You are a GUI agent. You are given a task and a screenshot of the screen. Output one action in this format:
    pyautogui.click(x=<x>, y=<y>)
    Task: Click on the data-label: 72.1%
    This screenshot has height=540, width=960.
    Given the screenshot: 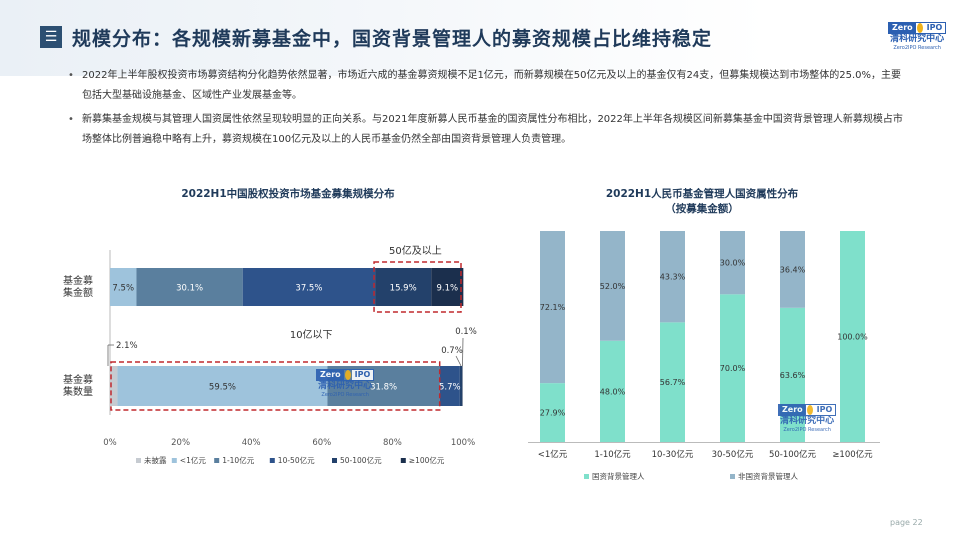 What is the action you would take?
    pyautogui.click(x=553, y=307)
    